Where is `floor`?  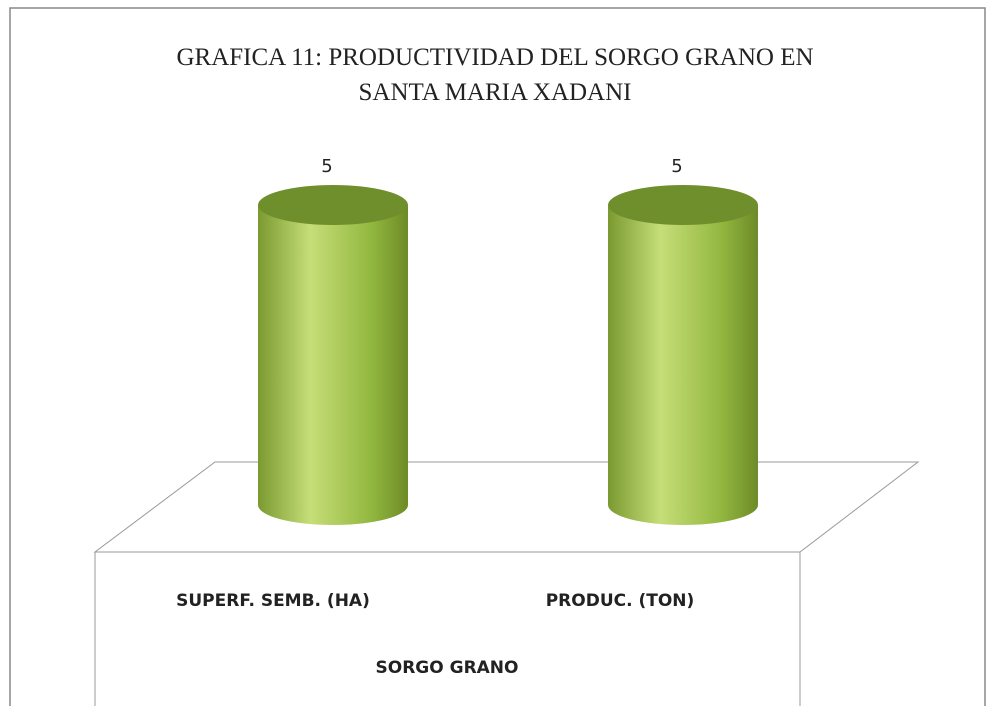 floor is located at coordinates (506, 507).